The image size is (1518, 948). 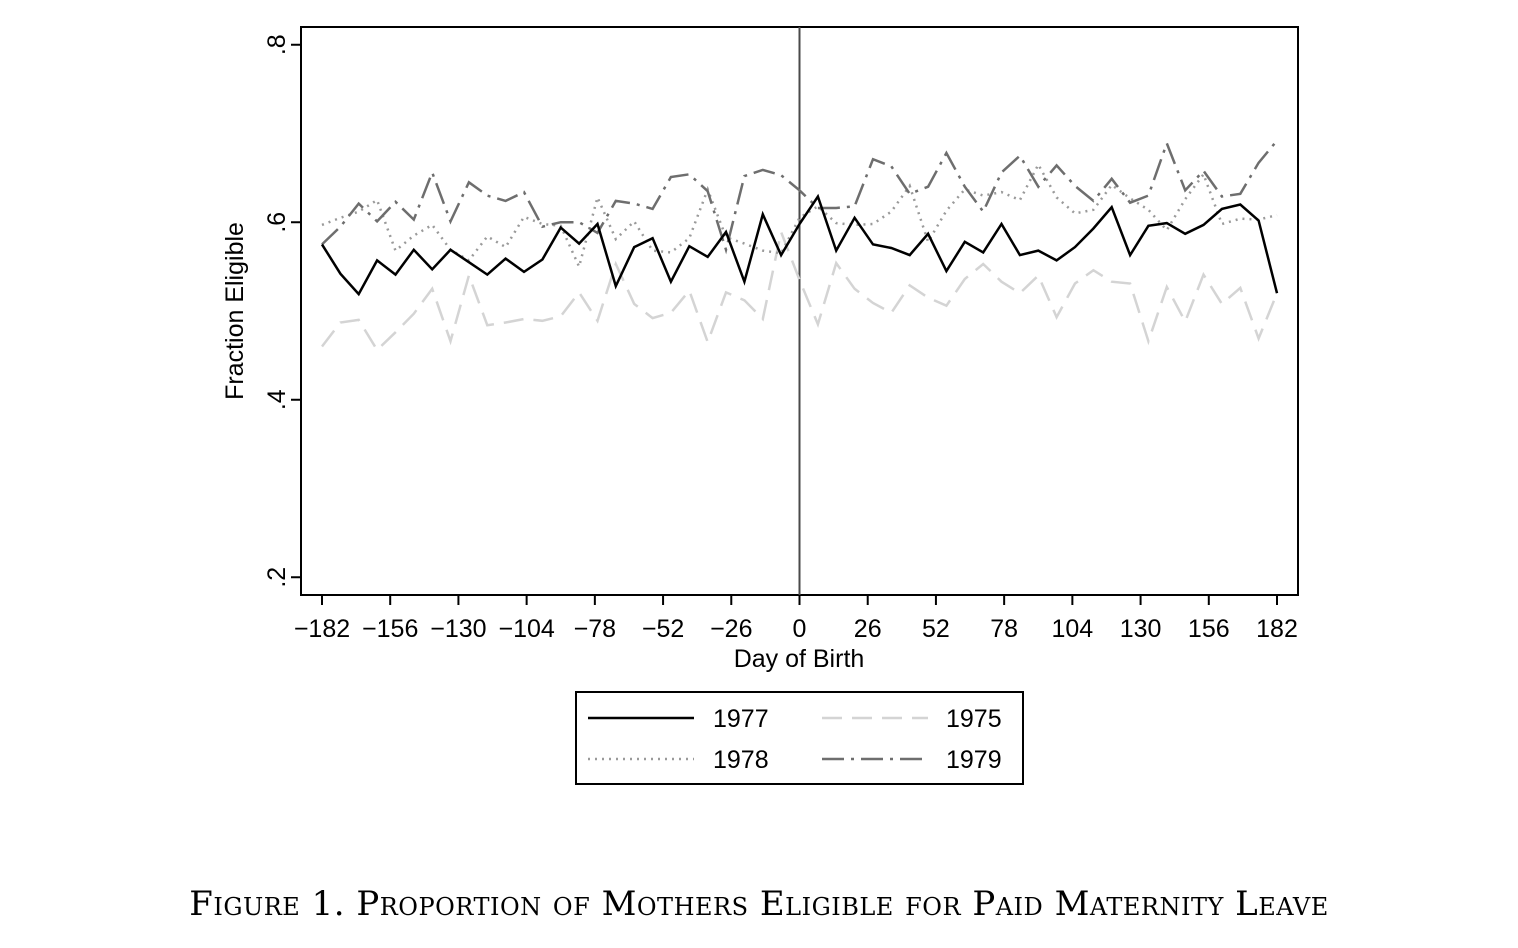 What do you see at coordinates (800, 629) in the screenshot?
I see `x-tick-label: 0` at bounding box center [800, 629].